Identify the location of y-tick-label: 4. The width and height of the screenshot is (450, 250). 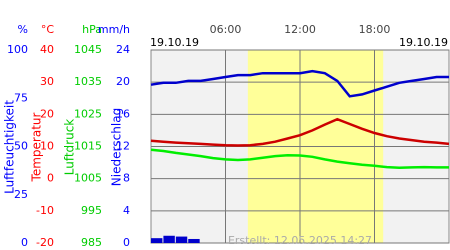
(126, 210).